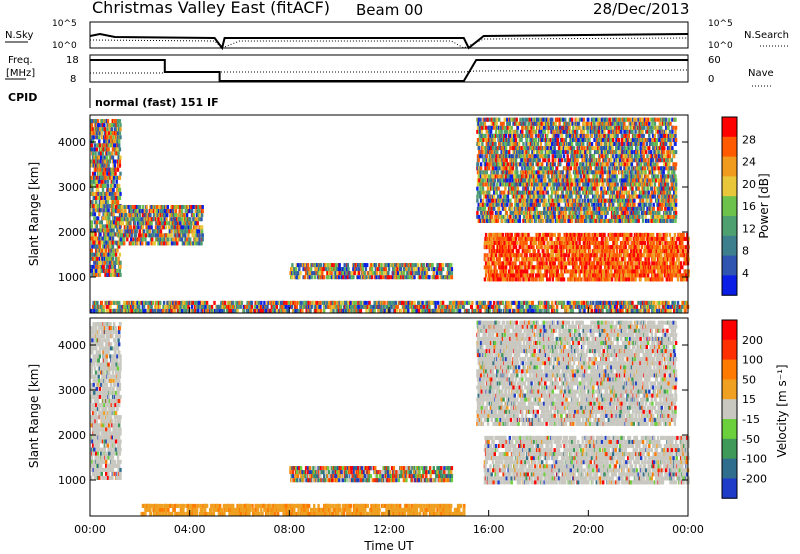  What do you see at coordinates (211, 8) in the screenshot?
I see `site-title: Christmas Valley East (fitACF)` at bounding box center [211, 8].